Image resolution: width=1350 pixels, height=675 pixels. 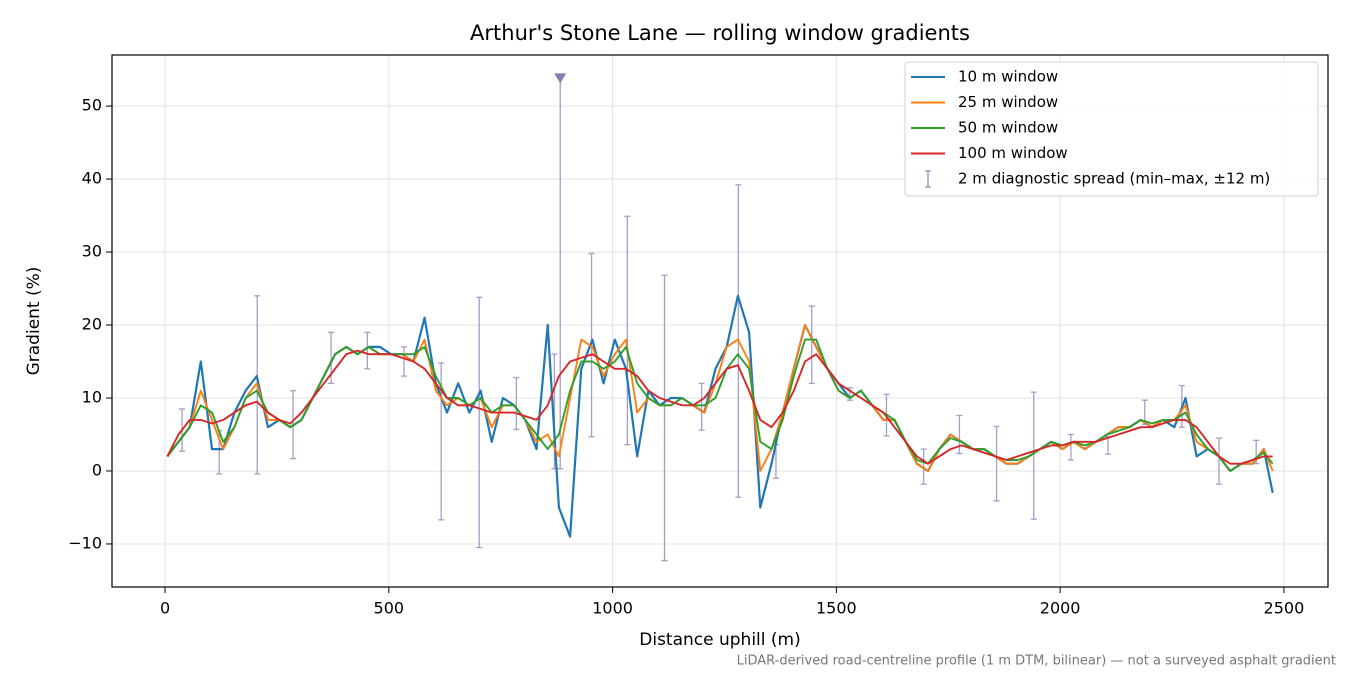 What do you see at coordinates (92, 396) in the screenshot?
I see `y-tick-label: 10` at bounding box center [92, 396].